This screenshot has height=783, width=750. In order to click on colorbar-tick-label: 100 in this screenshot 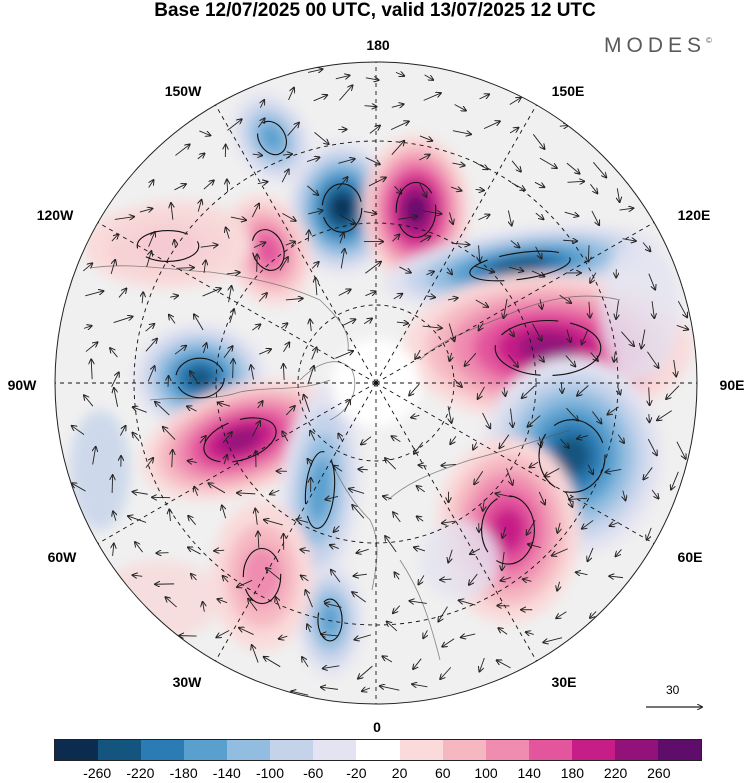, I will do `click(486, 773)`.